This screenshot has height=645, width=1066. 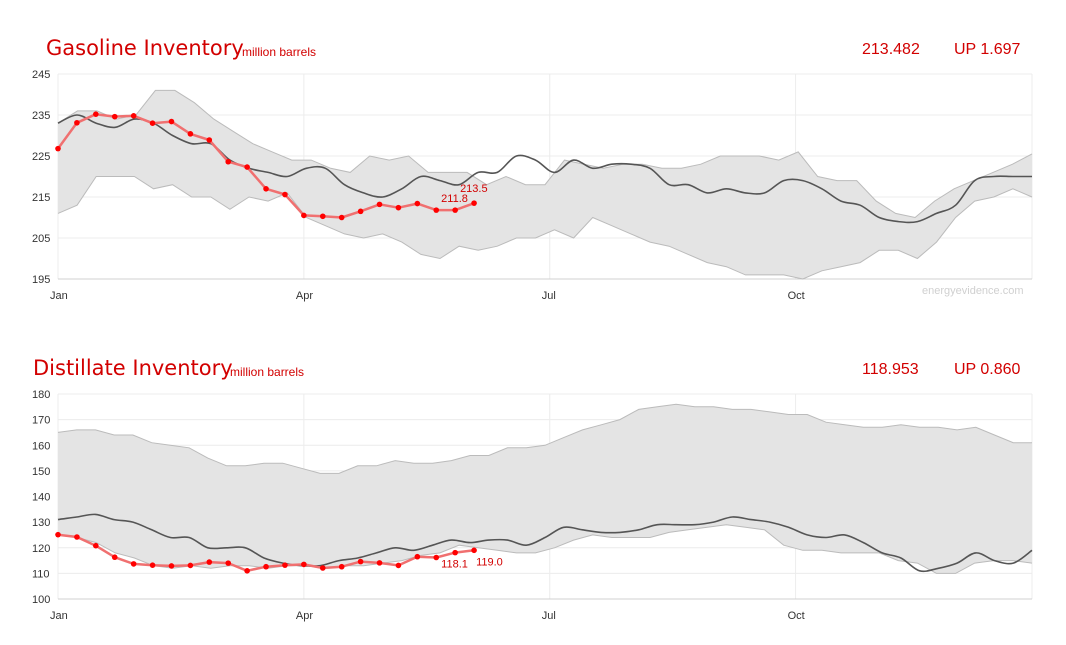 I want to click on data-label: 213.5, so click(x=474, y=189).